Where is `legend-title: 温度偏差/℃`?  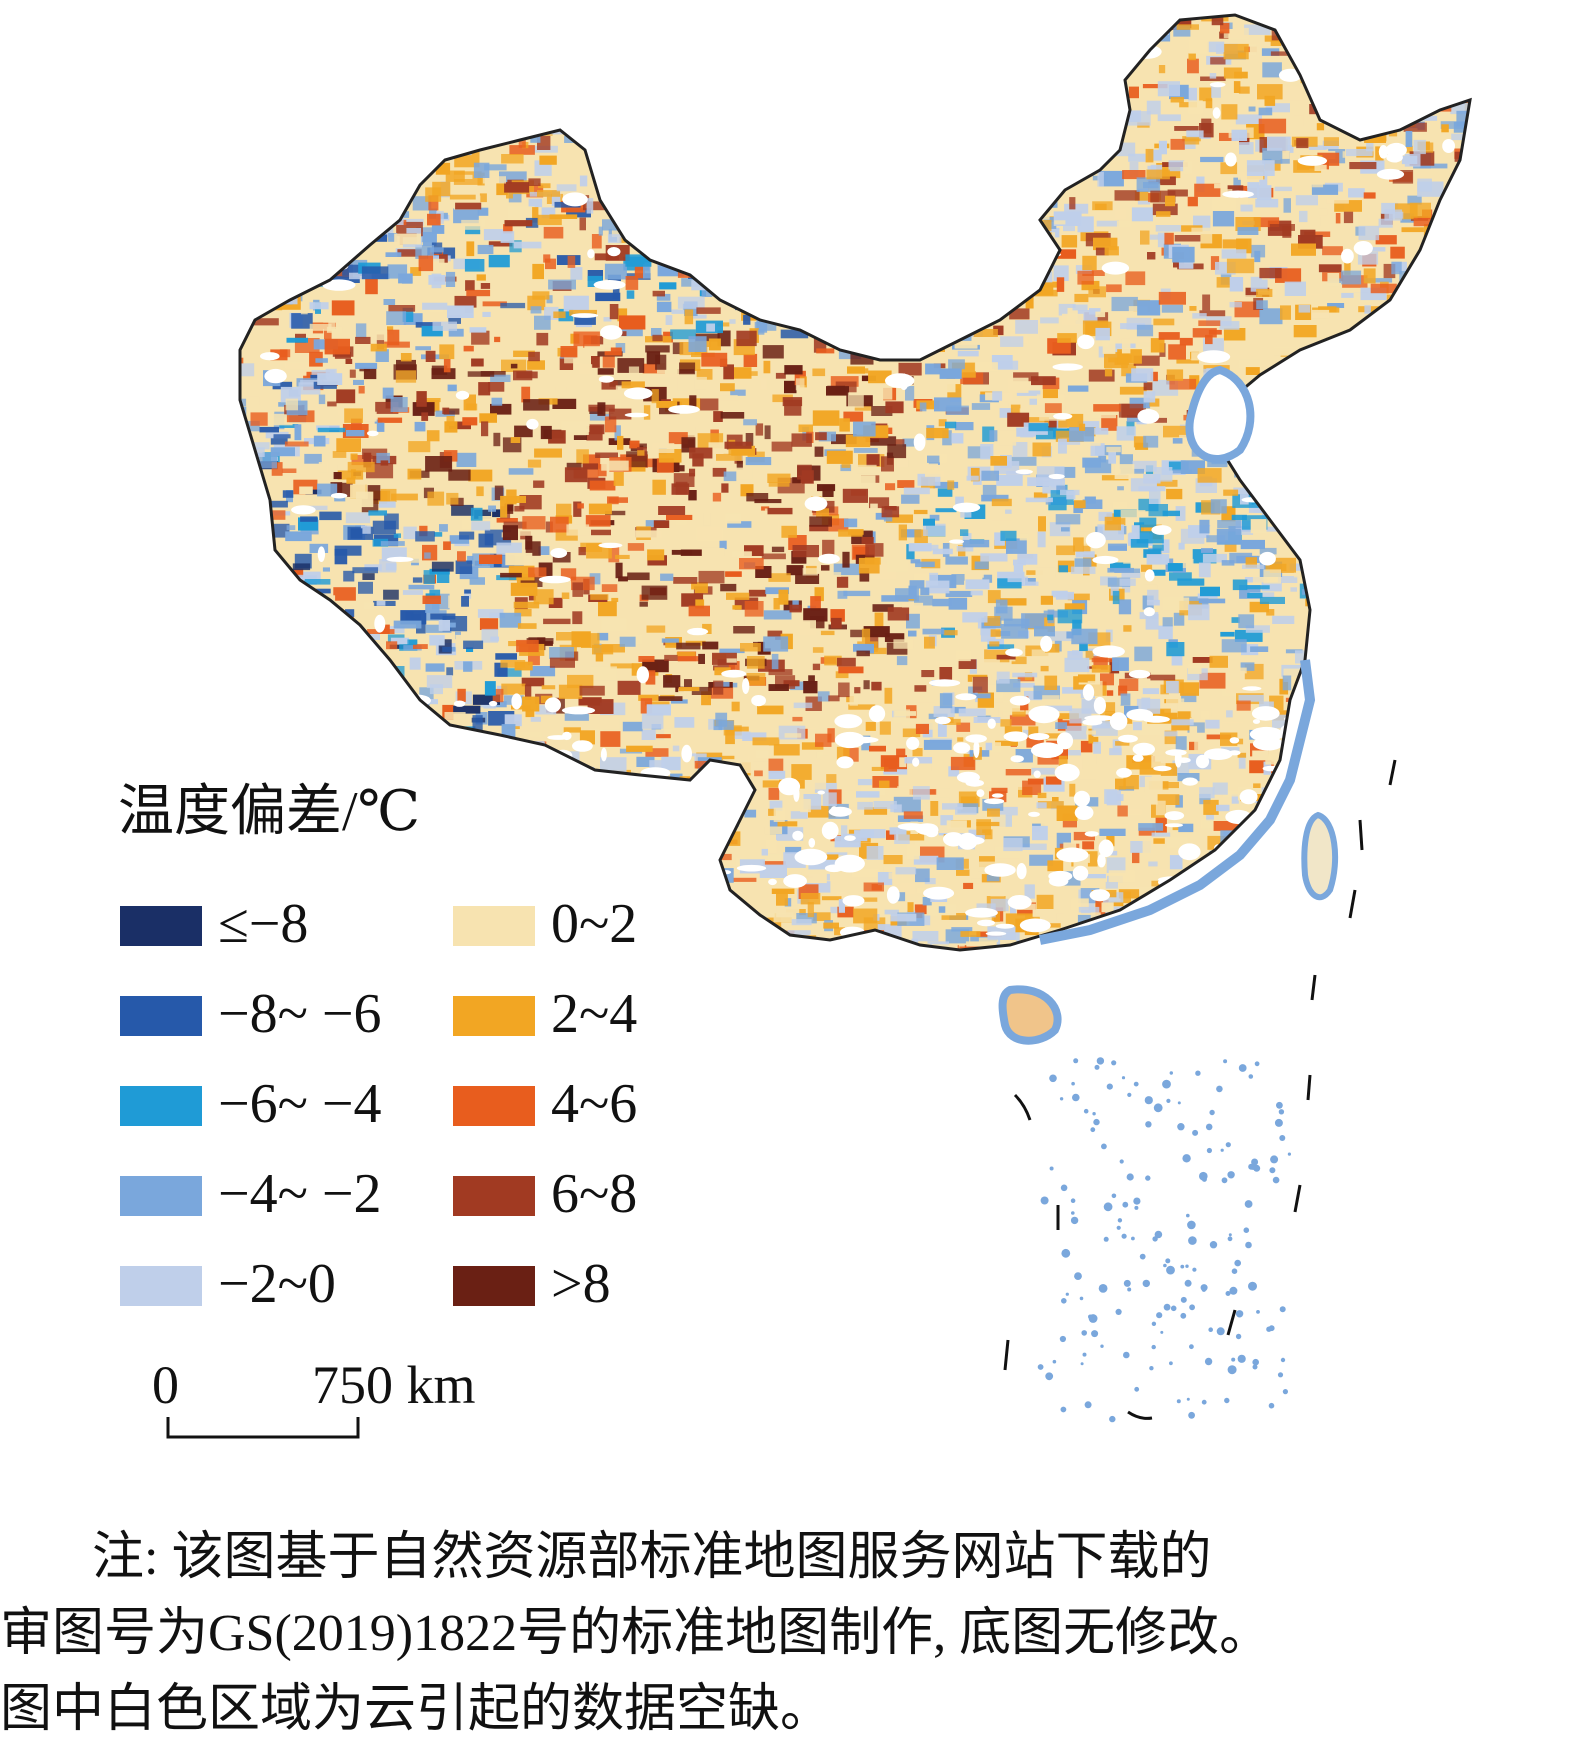
legend-title: 温度偏差/℃ is located at coordinates (269, 812).